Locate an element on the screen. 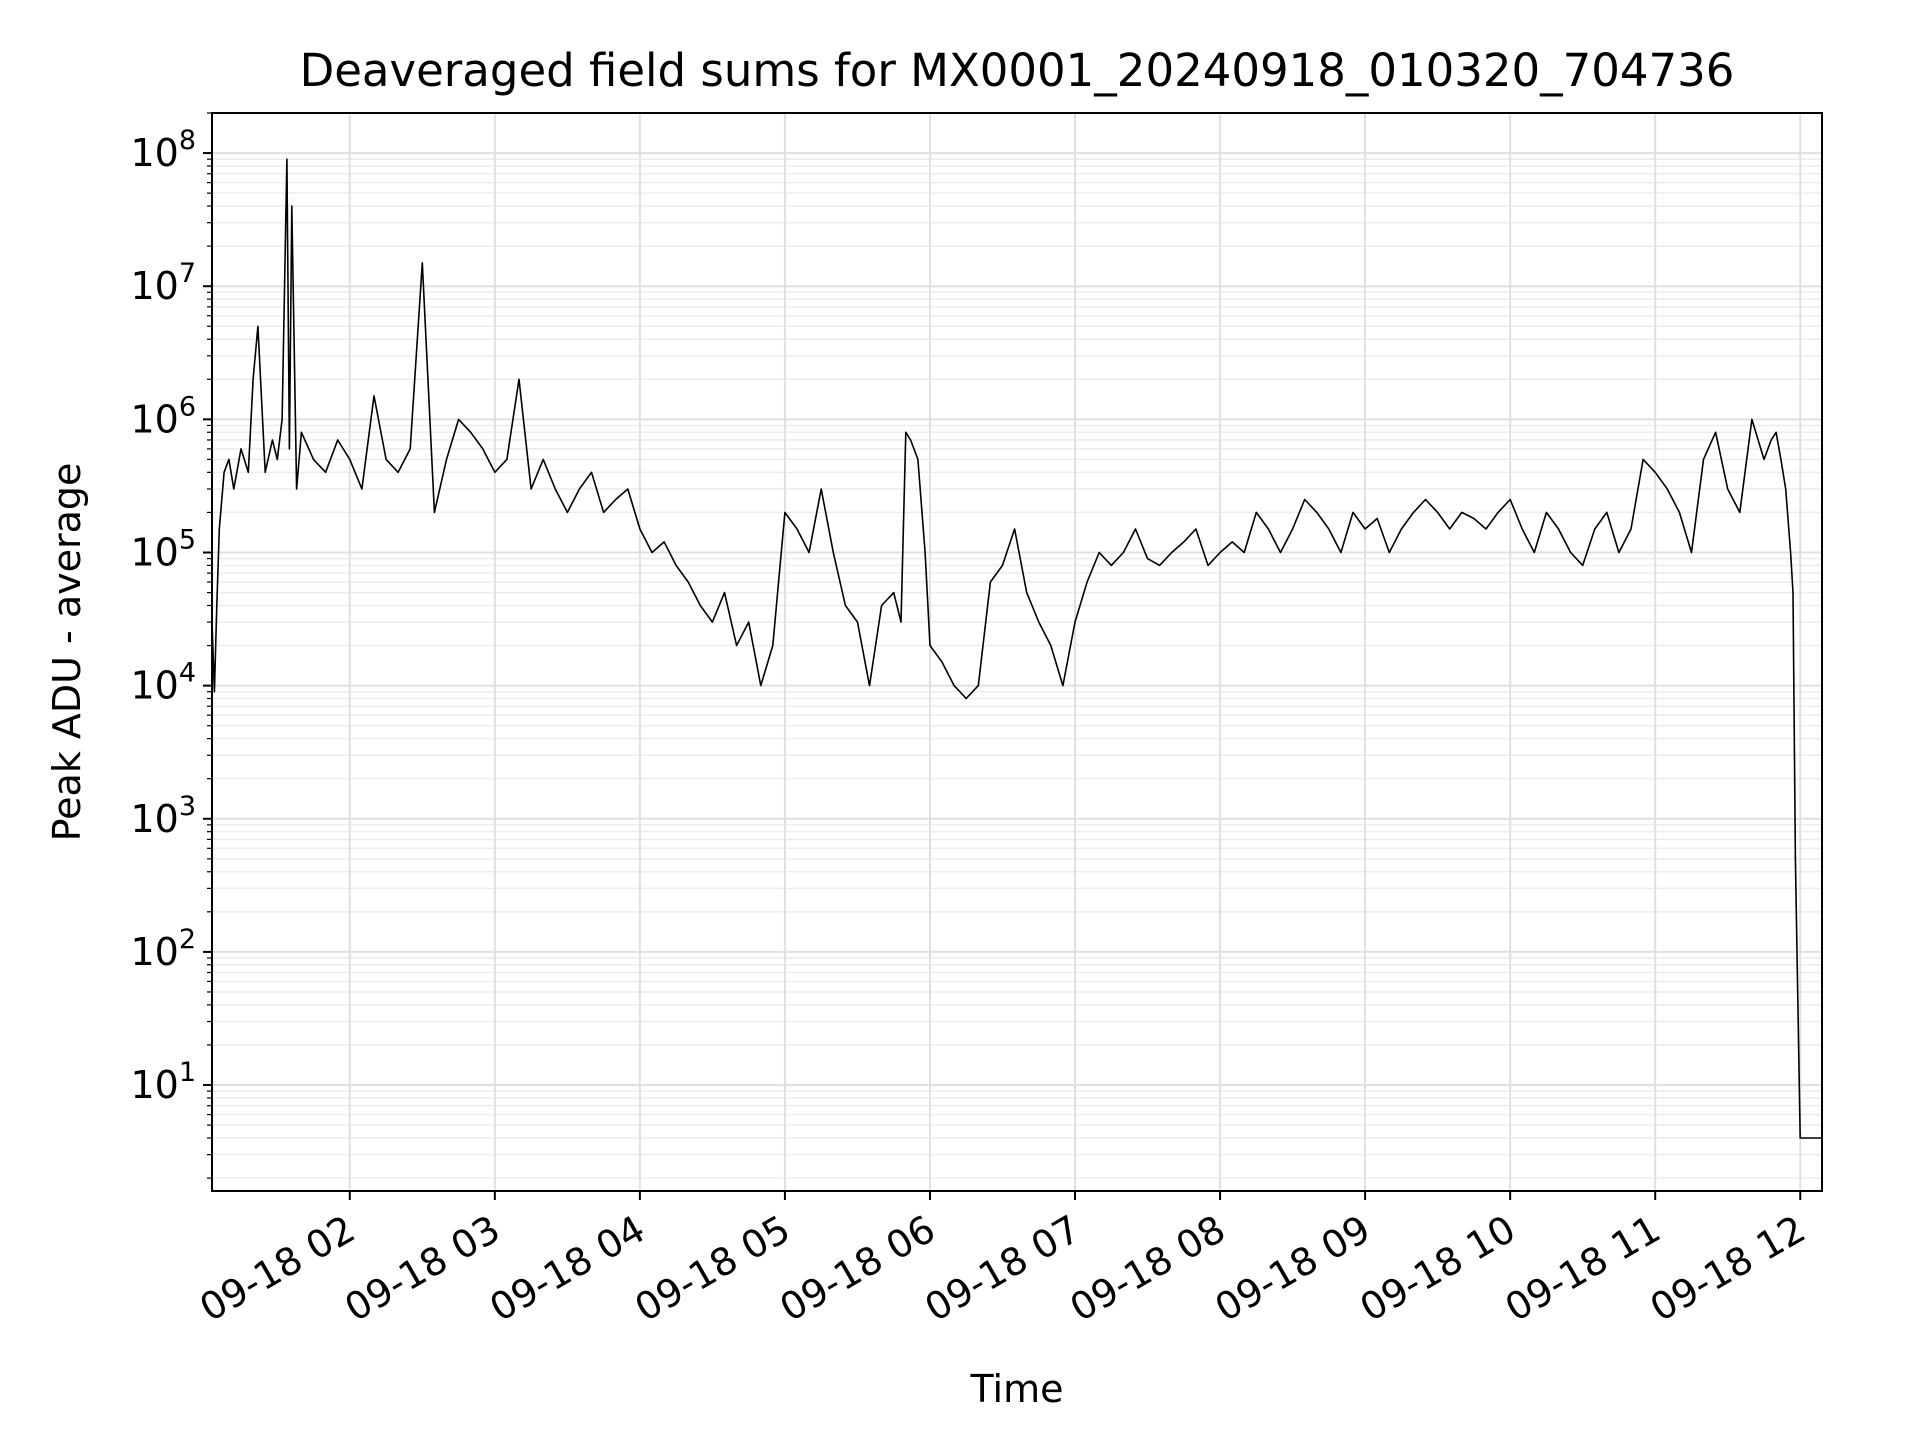 Image resolution: width=1920 pixels, height=1440 pixels. y-tick-label: 105 is located at coordinates (163, 549).